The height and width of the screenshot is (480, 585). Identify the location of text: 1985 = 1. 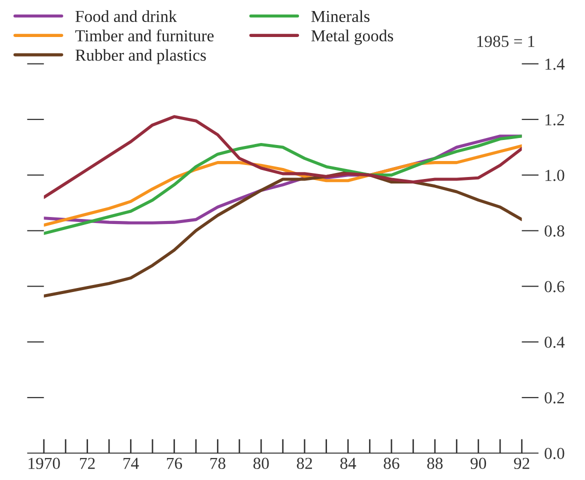
(505, 42).